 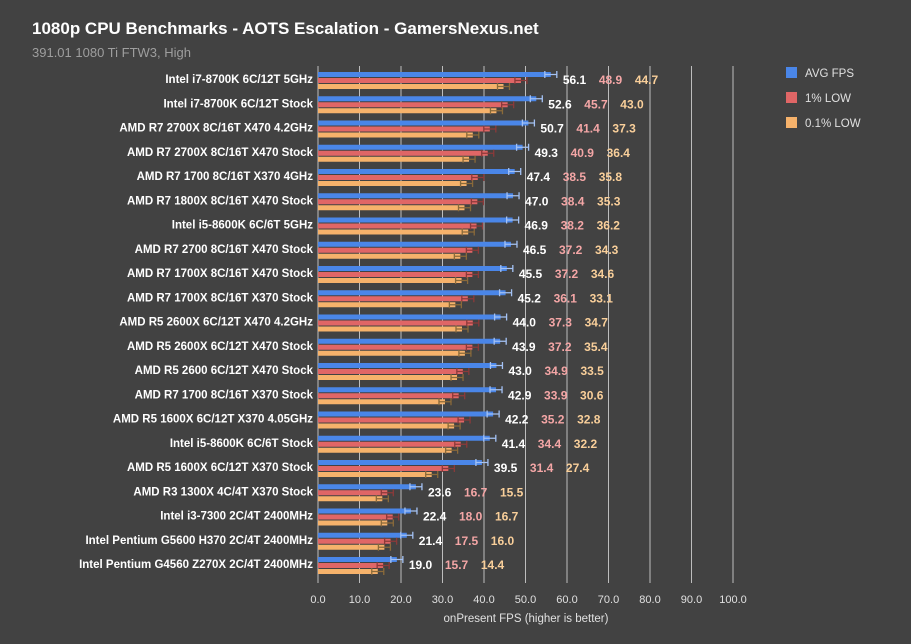 I want to click on data-label: 38.2, so click(x=573, y=226).